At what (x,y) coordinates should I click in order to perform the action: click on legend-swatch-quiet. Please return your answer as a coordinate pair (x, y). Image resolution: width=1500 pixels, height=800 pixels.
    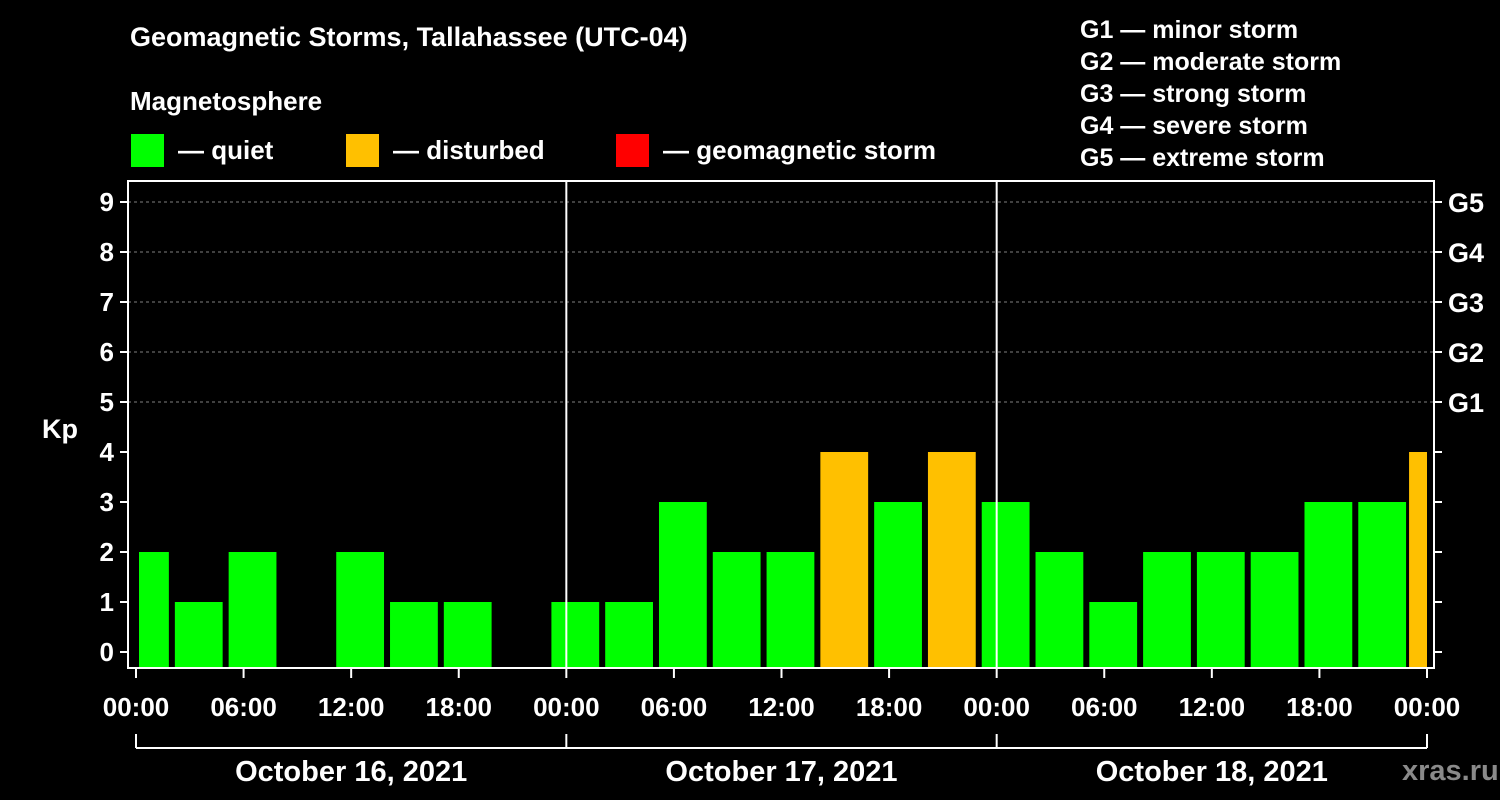
    Looking at the image, I should click on (147, 150).